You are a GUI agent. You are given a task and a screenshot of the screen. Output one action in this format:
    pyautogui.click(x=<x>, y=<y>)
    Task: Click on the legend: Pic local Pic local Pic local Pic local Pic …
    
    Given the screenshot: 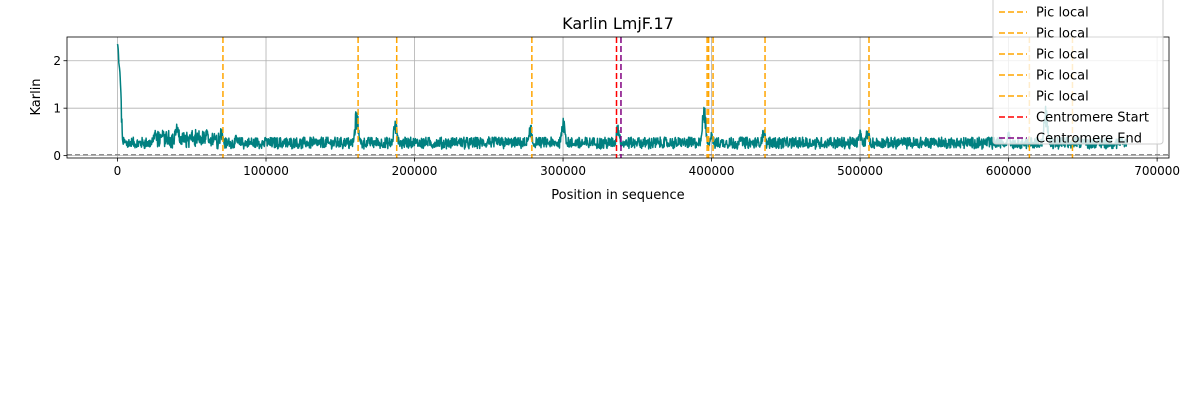 What is the action you would take?
    pyautogui.click(x=1078, y=73)
    